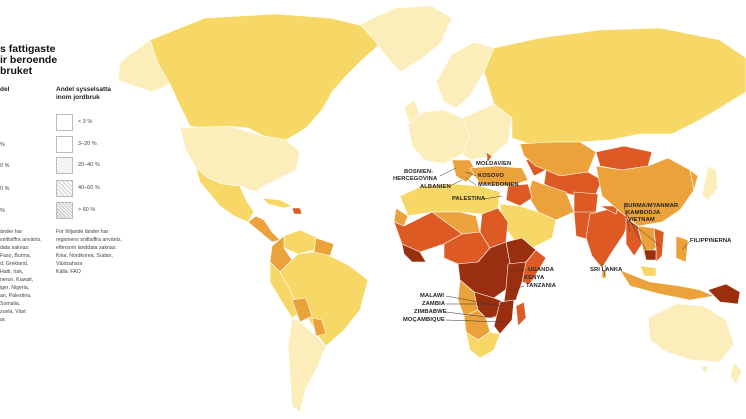 The image size is (746, 419). Describe the element at coordinates (2, 145) in the screenshot. I see `legend-left-label-1: %` at that location.